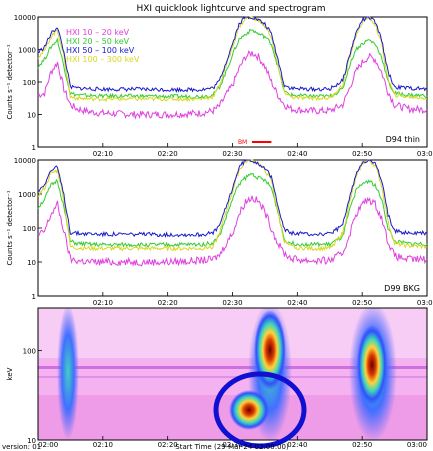 This screenshot has height=451, width=433. I want to click on panel-top-xticks: 02:10 02:20 02:30 02:40 02:50 03:00, so click(263, 150).